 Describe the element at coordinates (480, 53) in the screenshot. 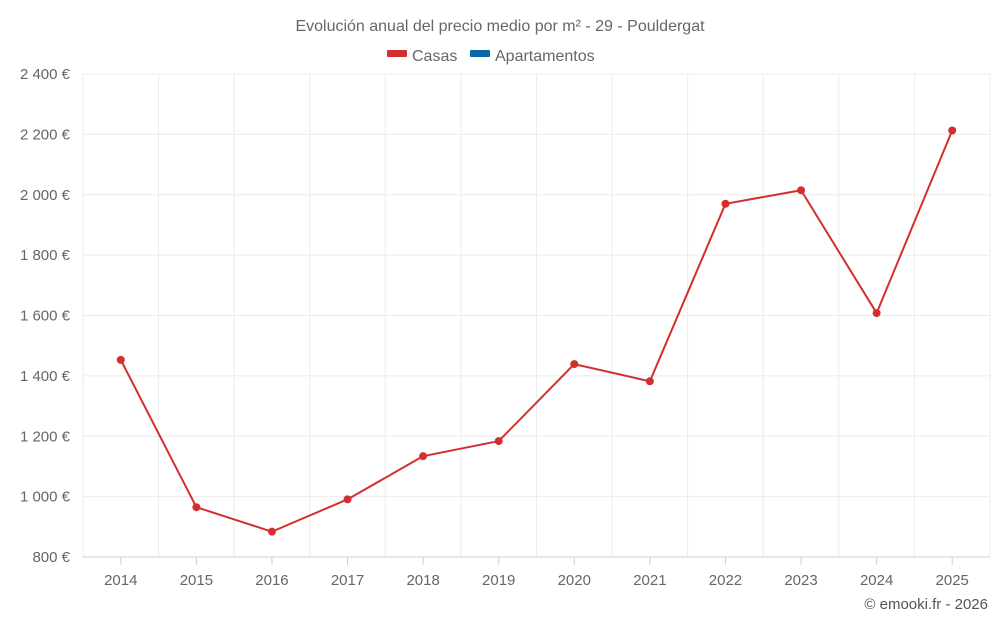

I see `legend-swatch-apartamentos` at that location.